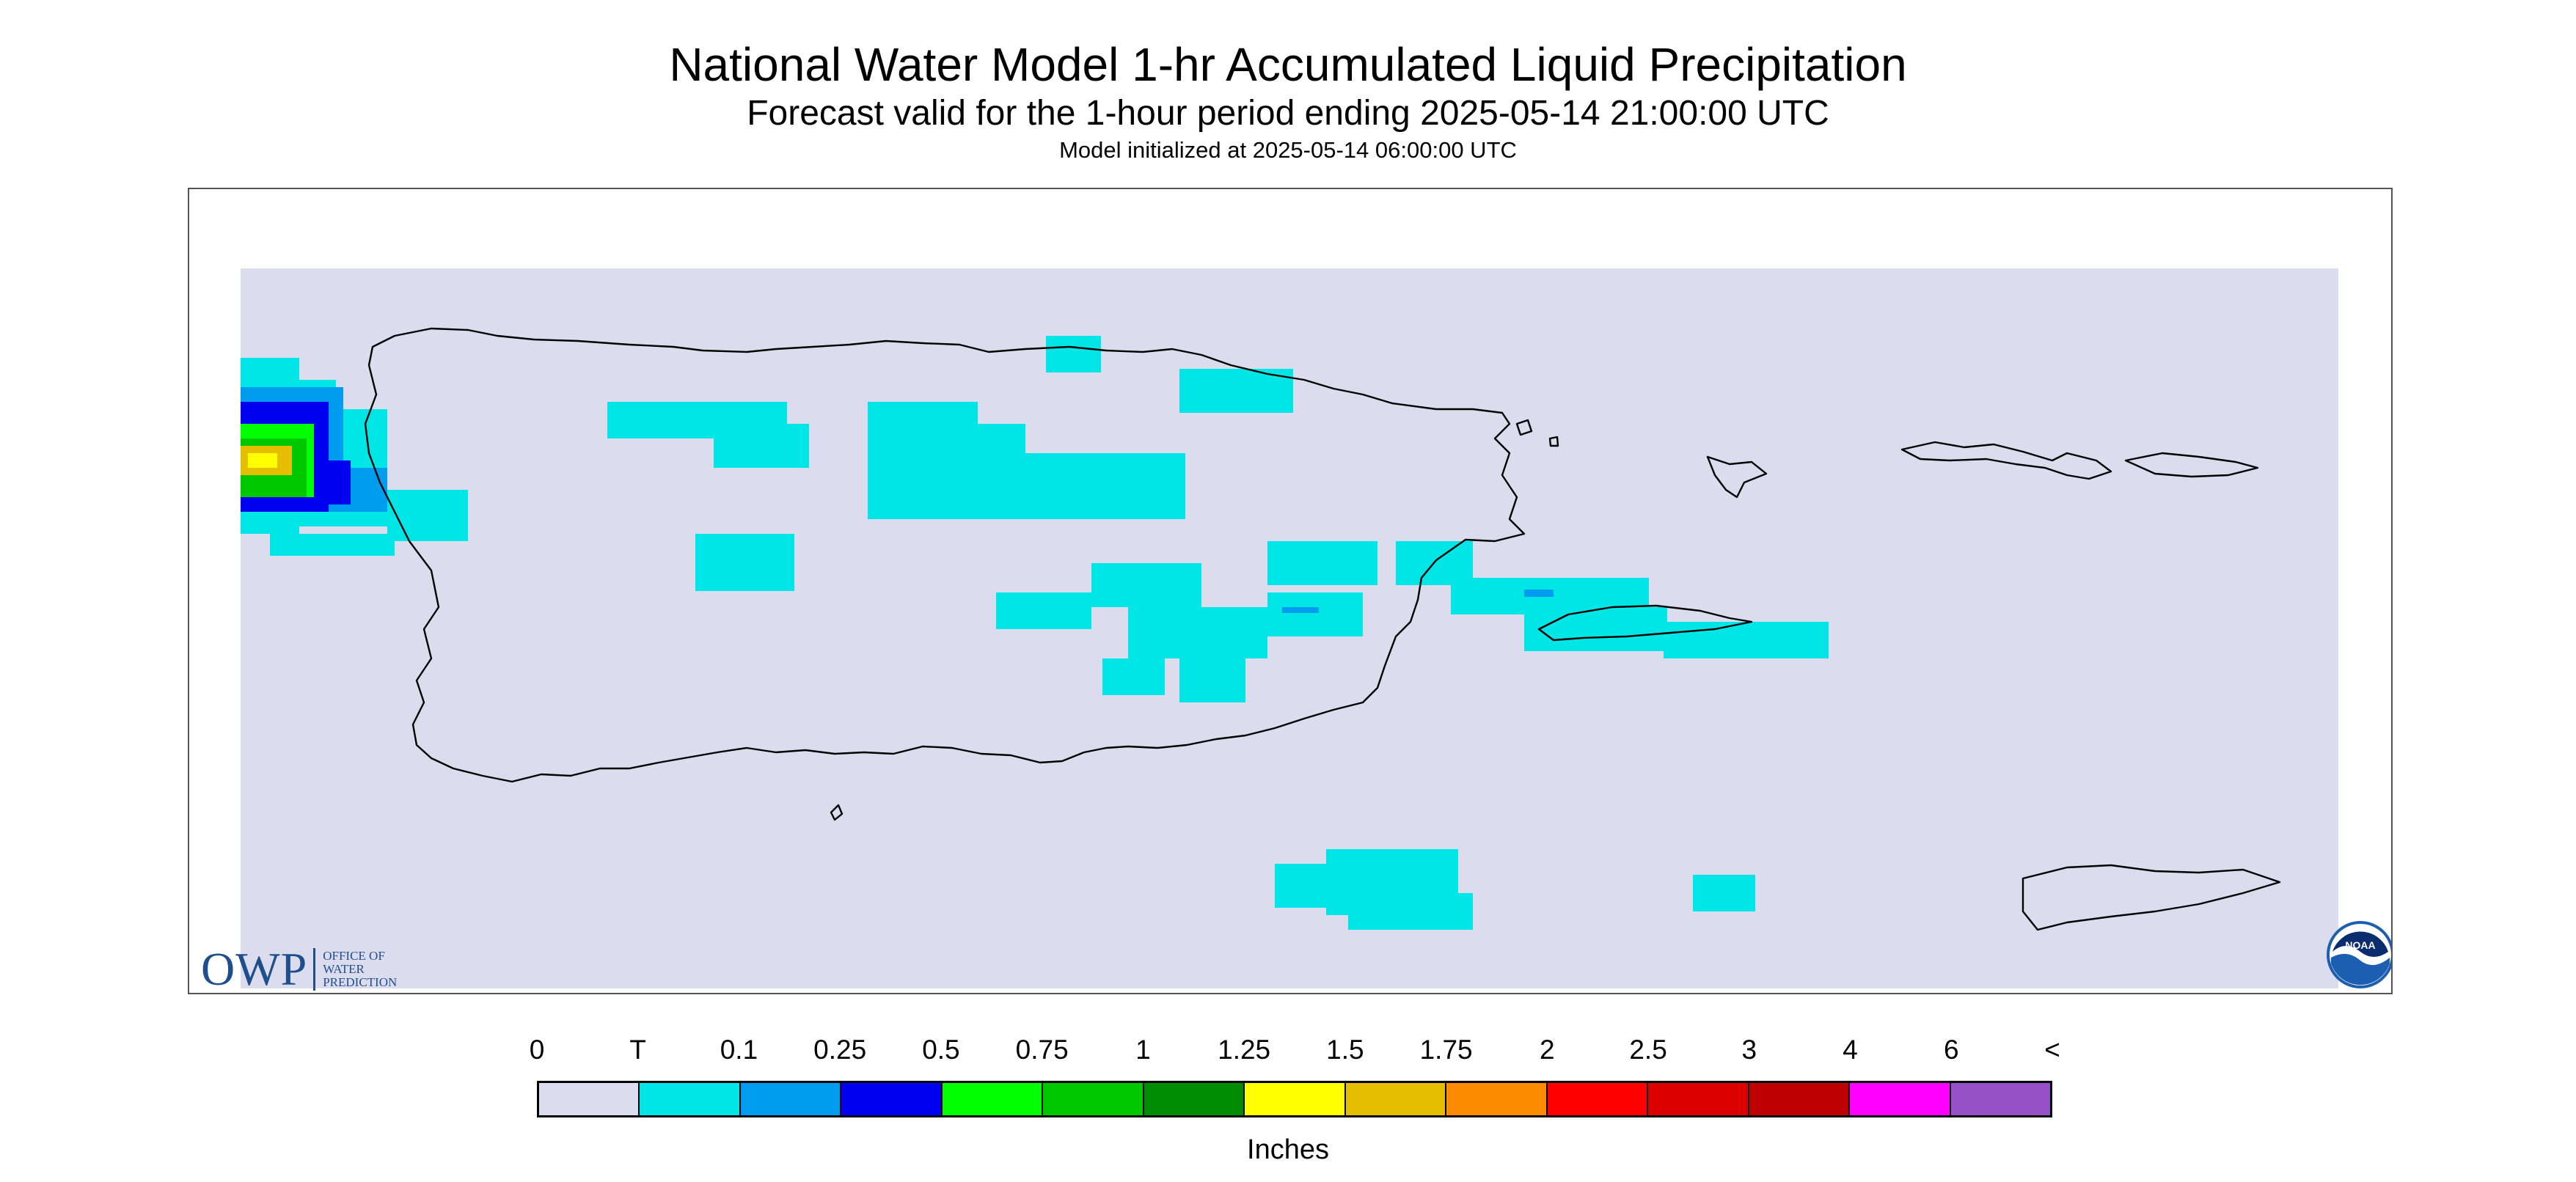 This screenshot has height=1182, width=2576. Describe the element at coordinates (2191, 465) in the screenshot. I see `virgin-islands-east-coastline` at that location.